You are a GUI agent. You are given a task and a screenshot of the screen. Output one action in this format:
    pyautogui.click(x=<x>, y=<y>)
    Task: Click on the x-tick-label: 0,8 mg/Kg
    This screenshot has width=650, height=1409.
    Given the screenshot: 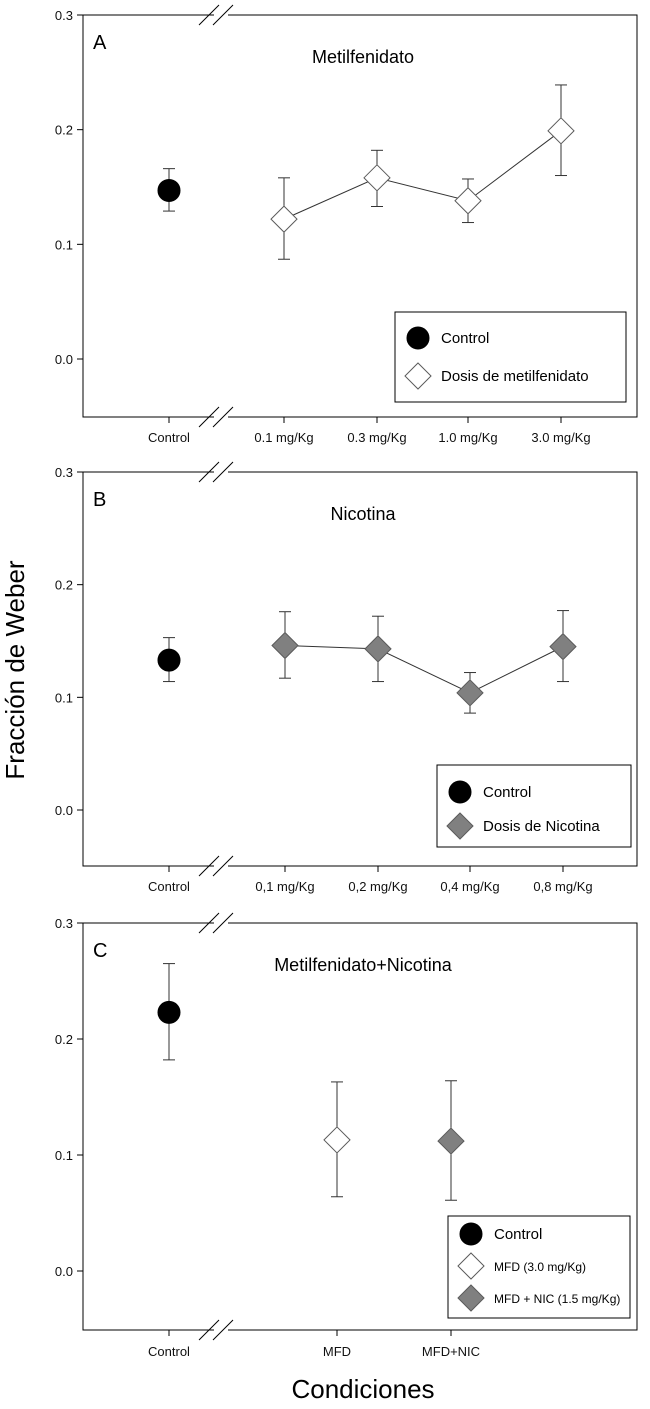 What is the action you would take?
    pyautogui.click(x=562, y=886)
    